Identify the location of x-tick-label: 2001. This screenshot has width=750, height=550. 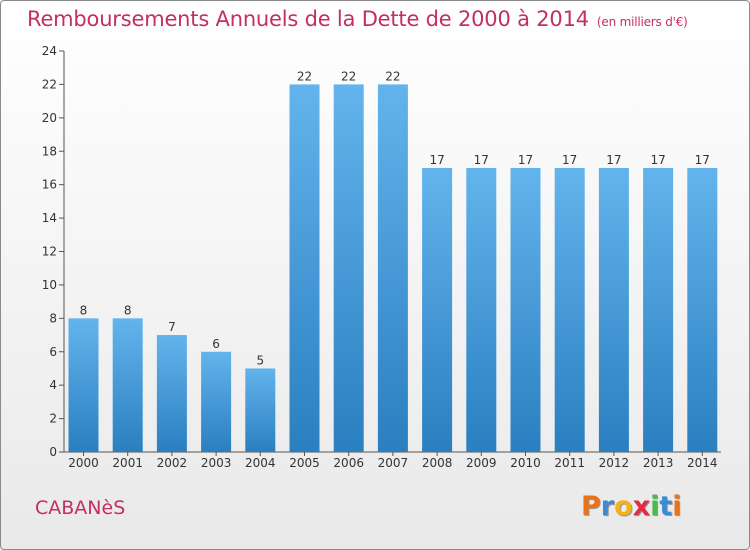
(127, 463).